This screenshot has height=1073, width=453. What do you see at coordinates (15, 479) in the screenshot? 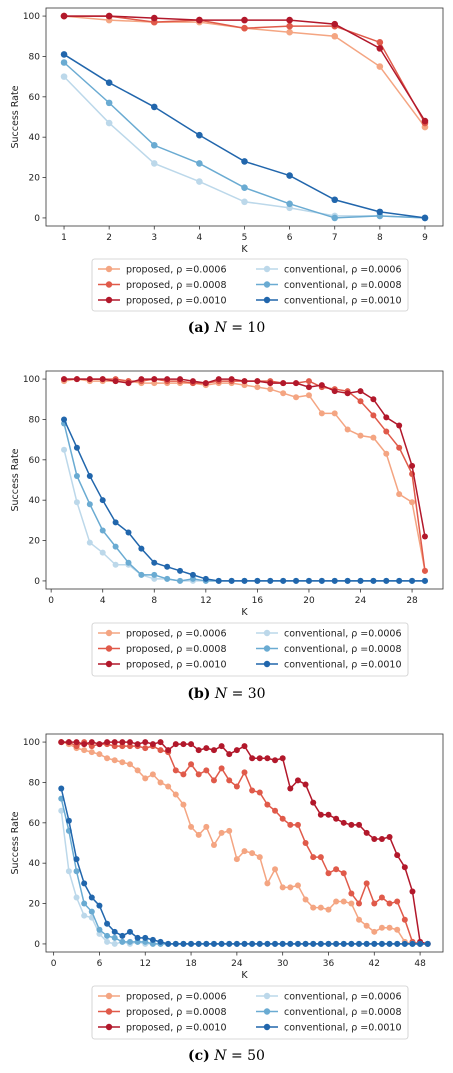
I see `y-axis-label: Success Rate` at bounding box center [15, 479].